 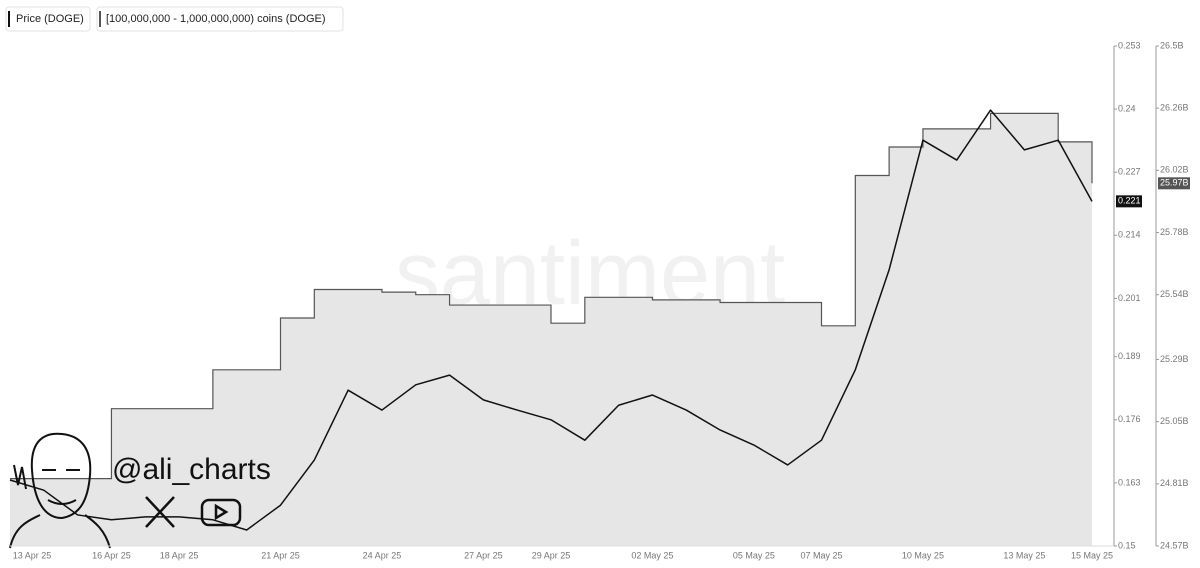 I want to click on x-tick-label: 21 Apr 25, so click(x=280, y=555).